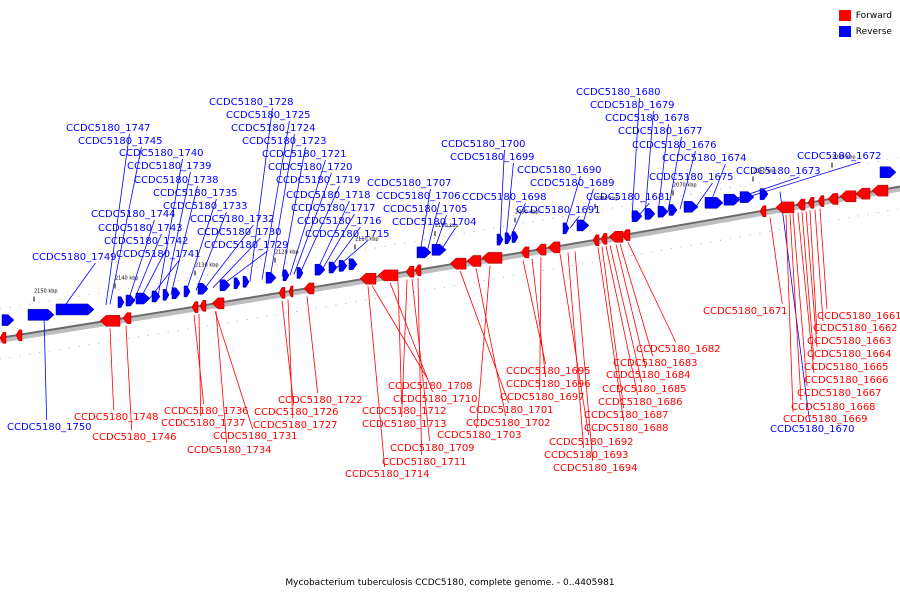 This screenshot has width=900, height=600. I want to click on legend-forward: Forward, so click(865, 15).